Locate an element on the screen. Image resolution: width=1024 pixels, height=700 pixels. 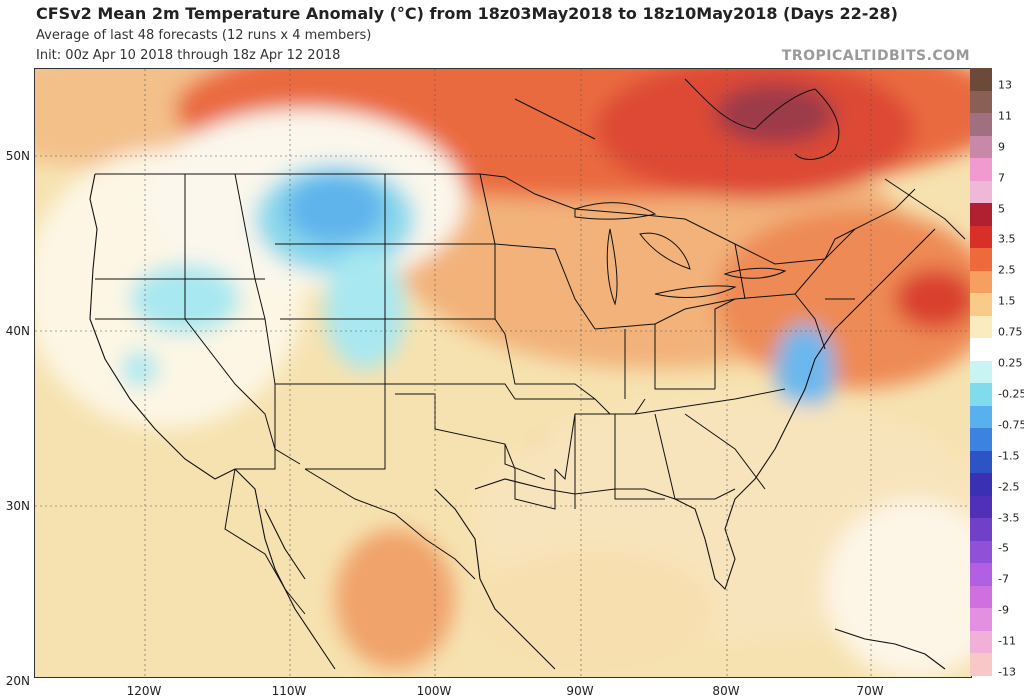
lon-label-100w: 100W is located at coordinates (434, 691).